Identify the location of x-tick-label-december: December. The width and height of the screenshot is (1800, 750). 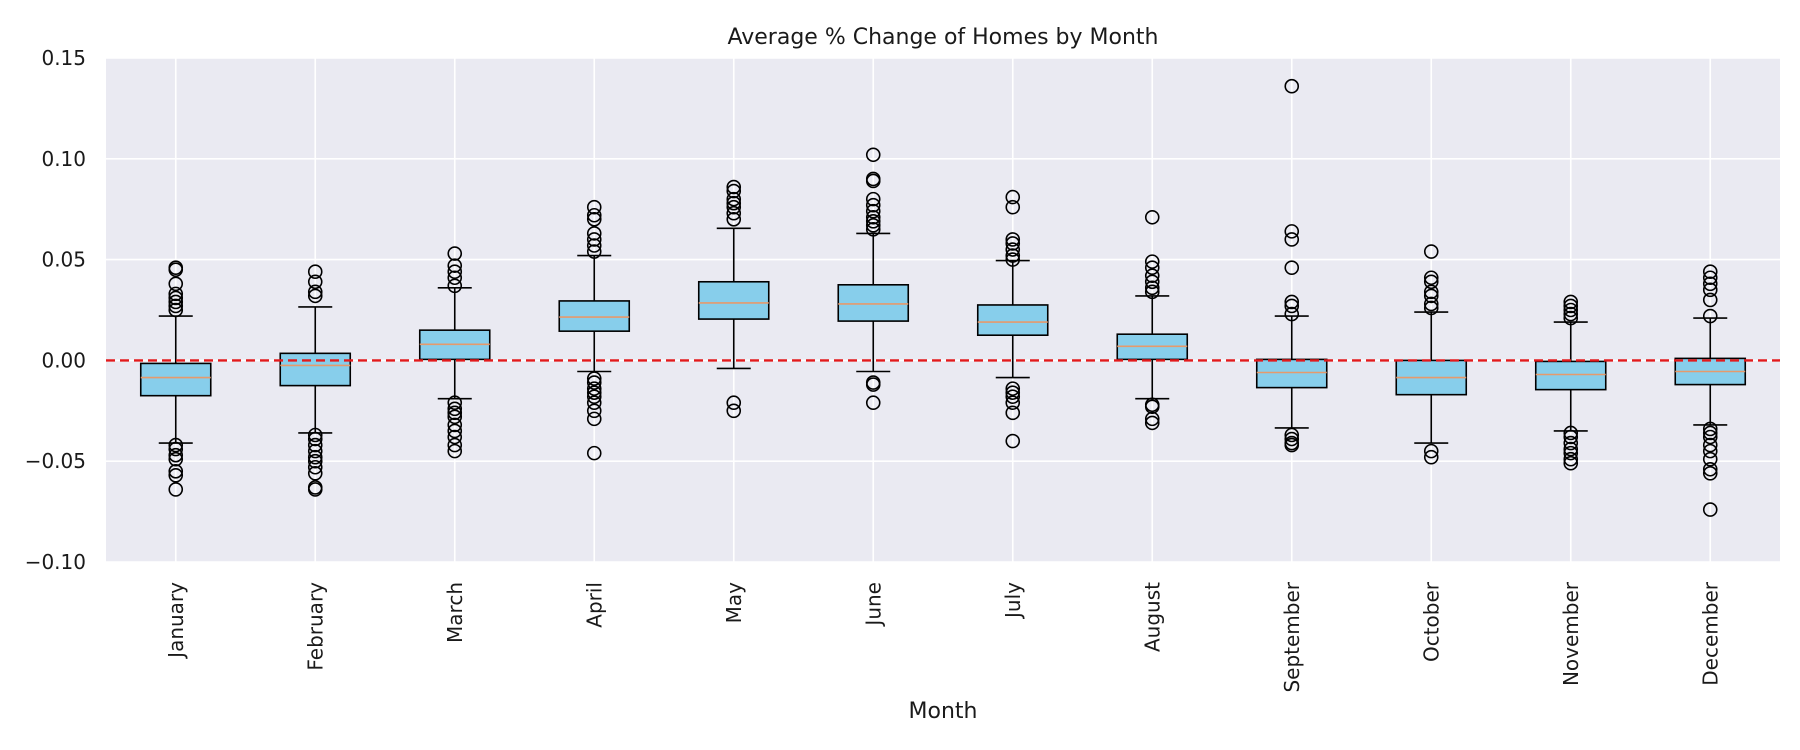
(1710, 633).